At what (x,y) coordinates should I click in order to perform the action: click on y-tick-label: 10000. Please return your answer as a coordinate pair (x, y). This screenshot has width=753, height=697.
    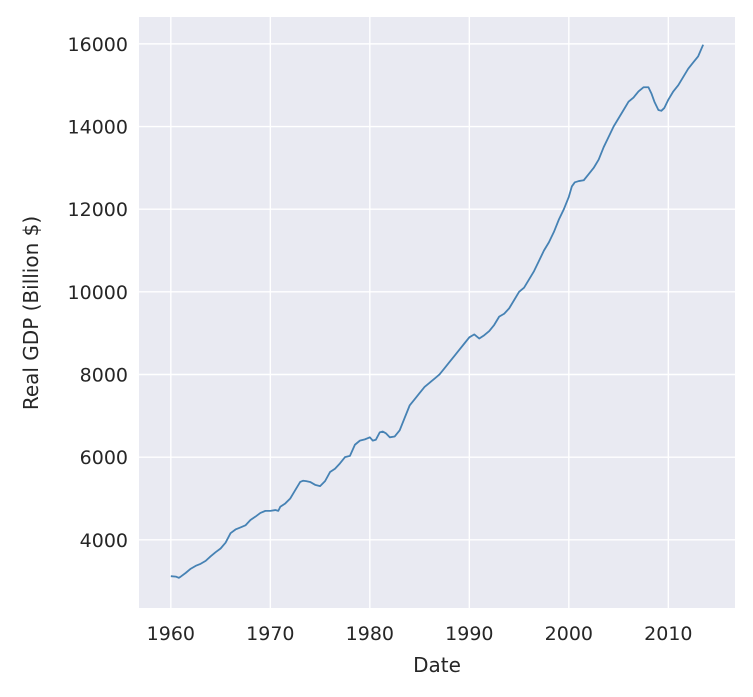
    Looking at the image, I should click on (98, 293).